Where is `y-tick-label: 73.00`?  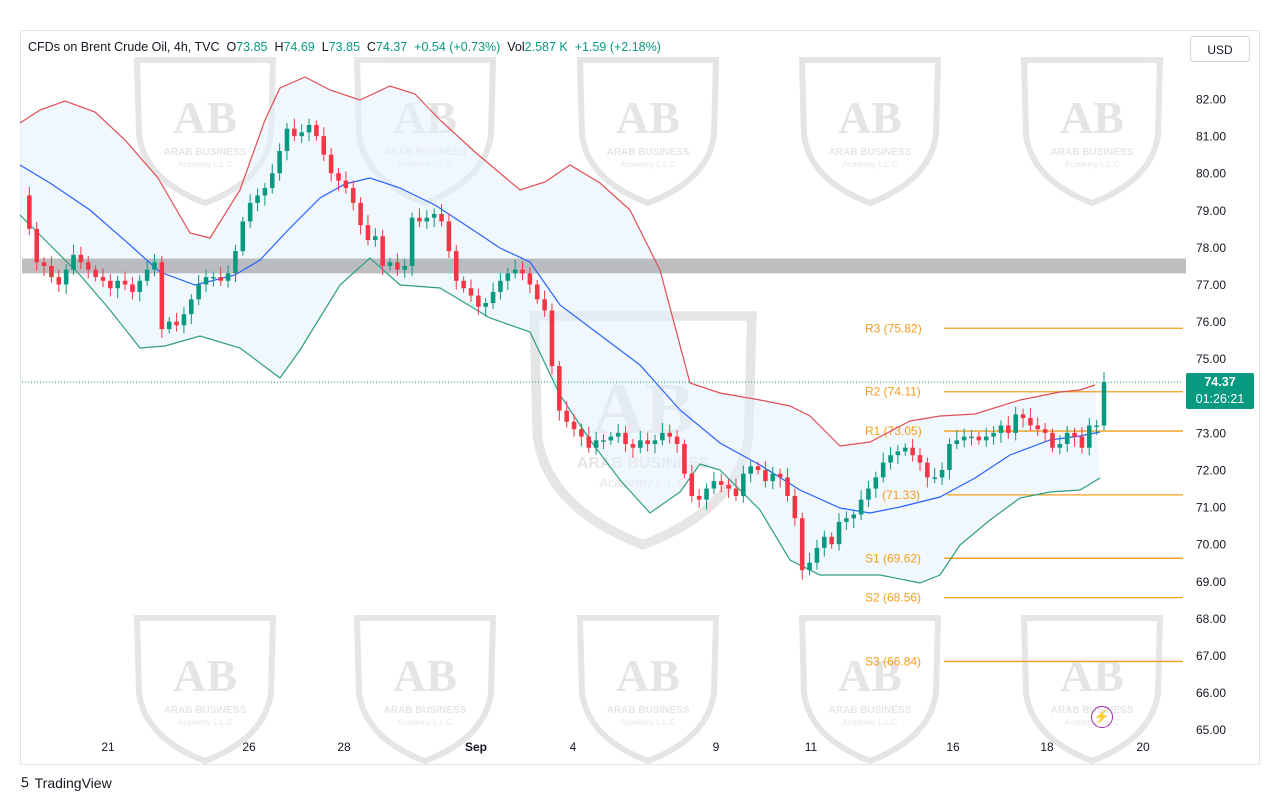
y-tick-label: 73.00 is located at coordinates (1211, 433).